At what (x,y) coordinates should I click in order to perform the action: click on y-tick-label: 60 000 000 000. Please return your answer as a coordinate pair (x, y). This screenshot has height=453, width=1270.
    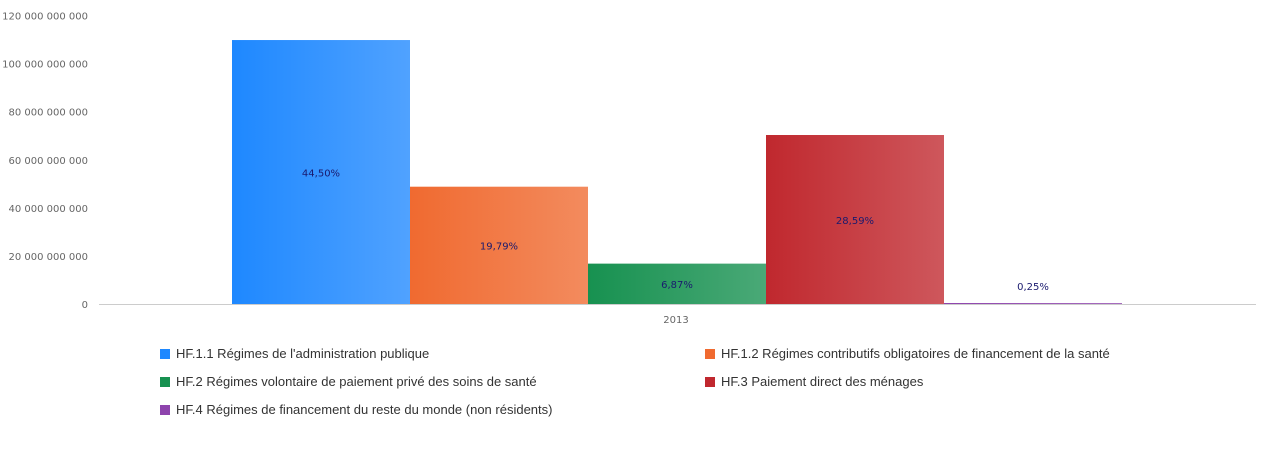
    Looking at the image, I should click on (48, 161).